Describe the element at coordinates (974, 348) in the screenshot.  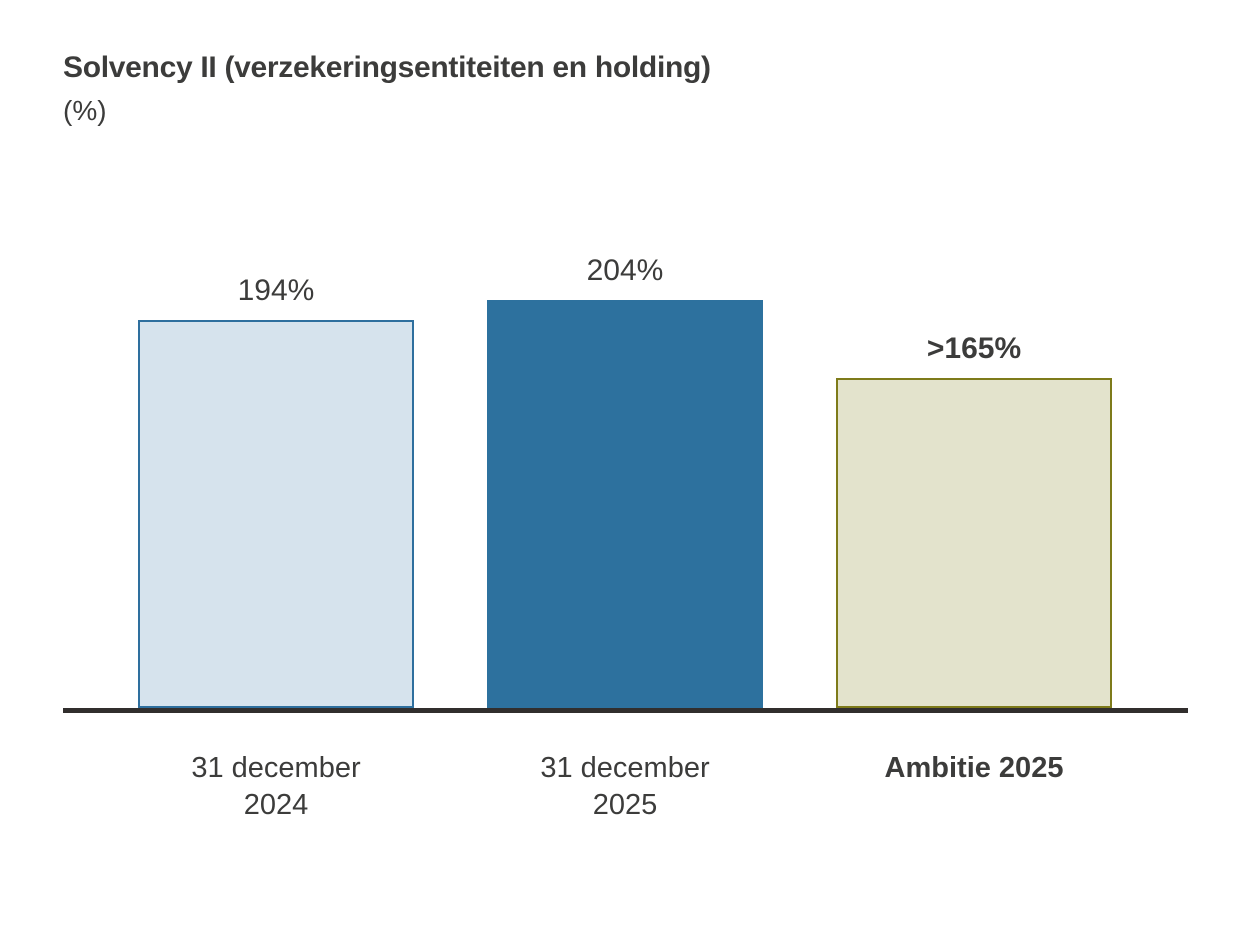
I see `bar-value-label: >165%` at that location.